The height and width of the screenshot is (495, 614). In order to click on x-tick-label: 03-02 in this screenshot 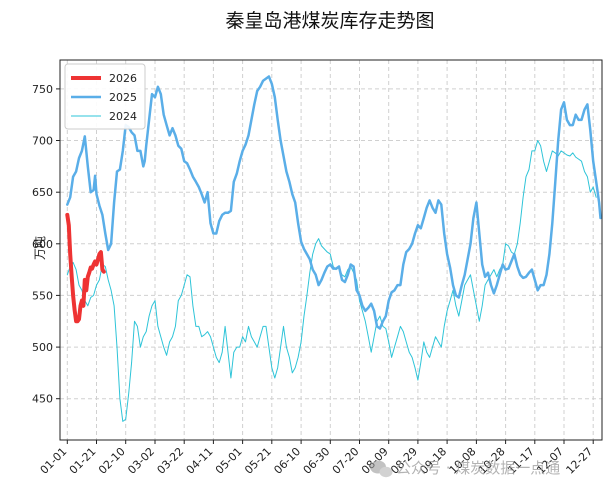, I will do `click(141, 461)`.